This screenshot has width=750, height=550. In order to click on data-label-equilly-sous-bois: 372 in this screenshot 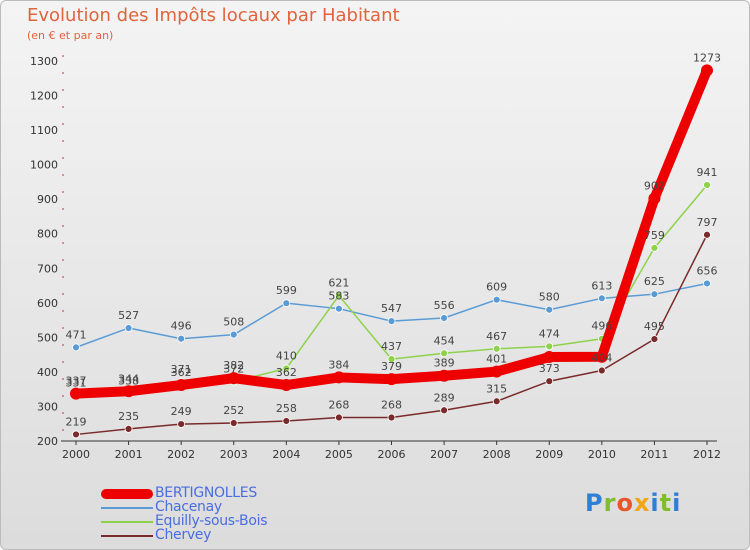, I will do `click(233, 369)`.